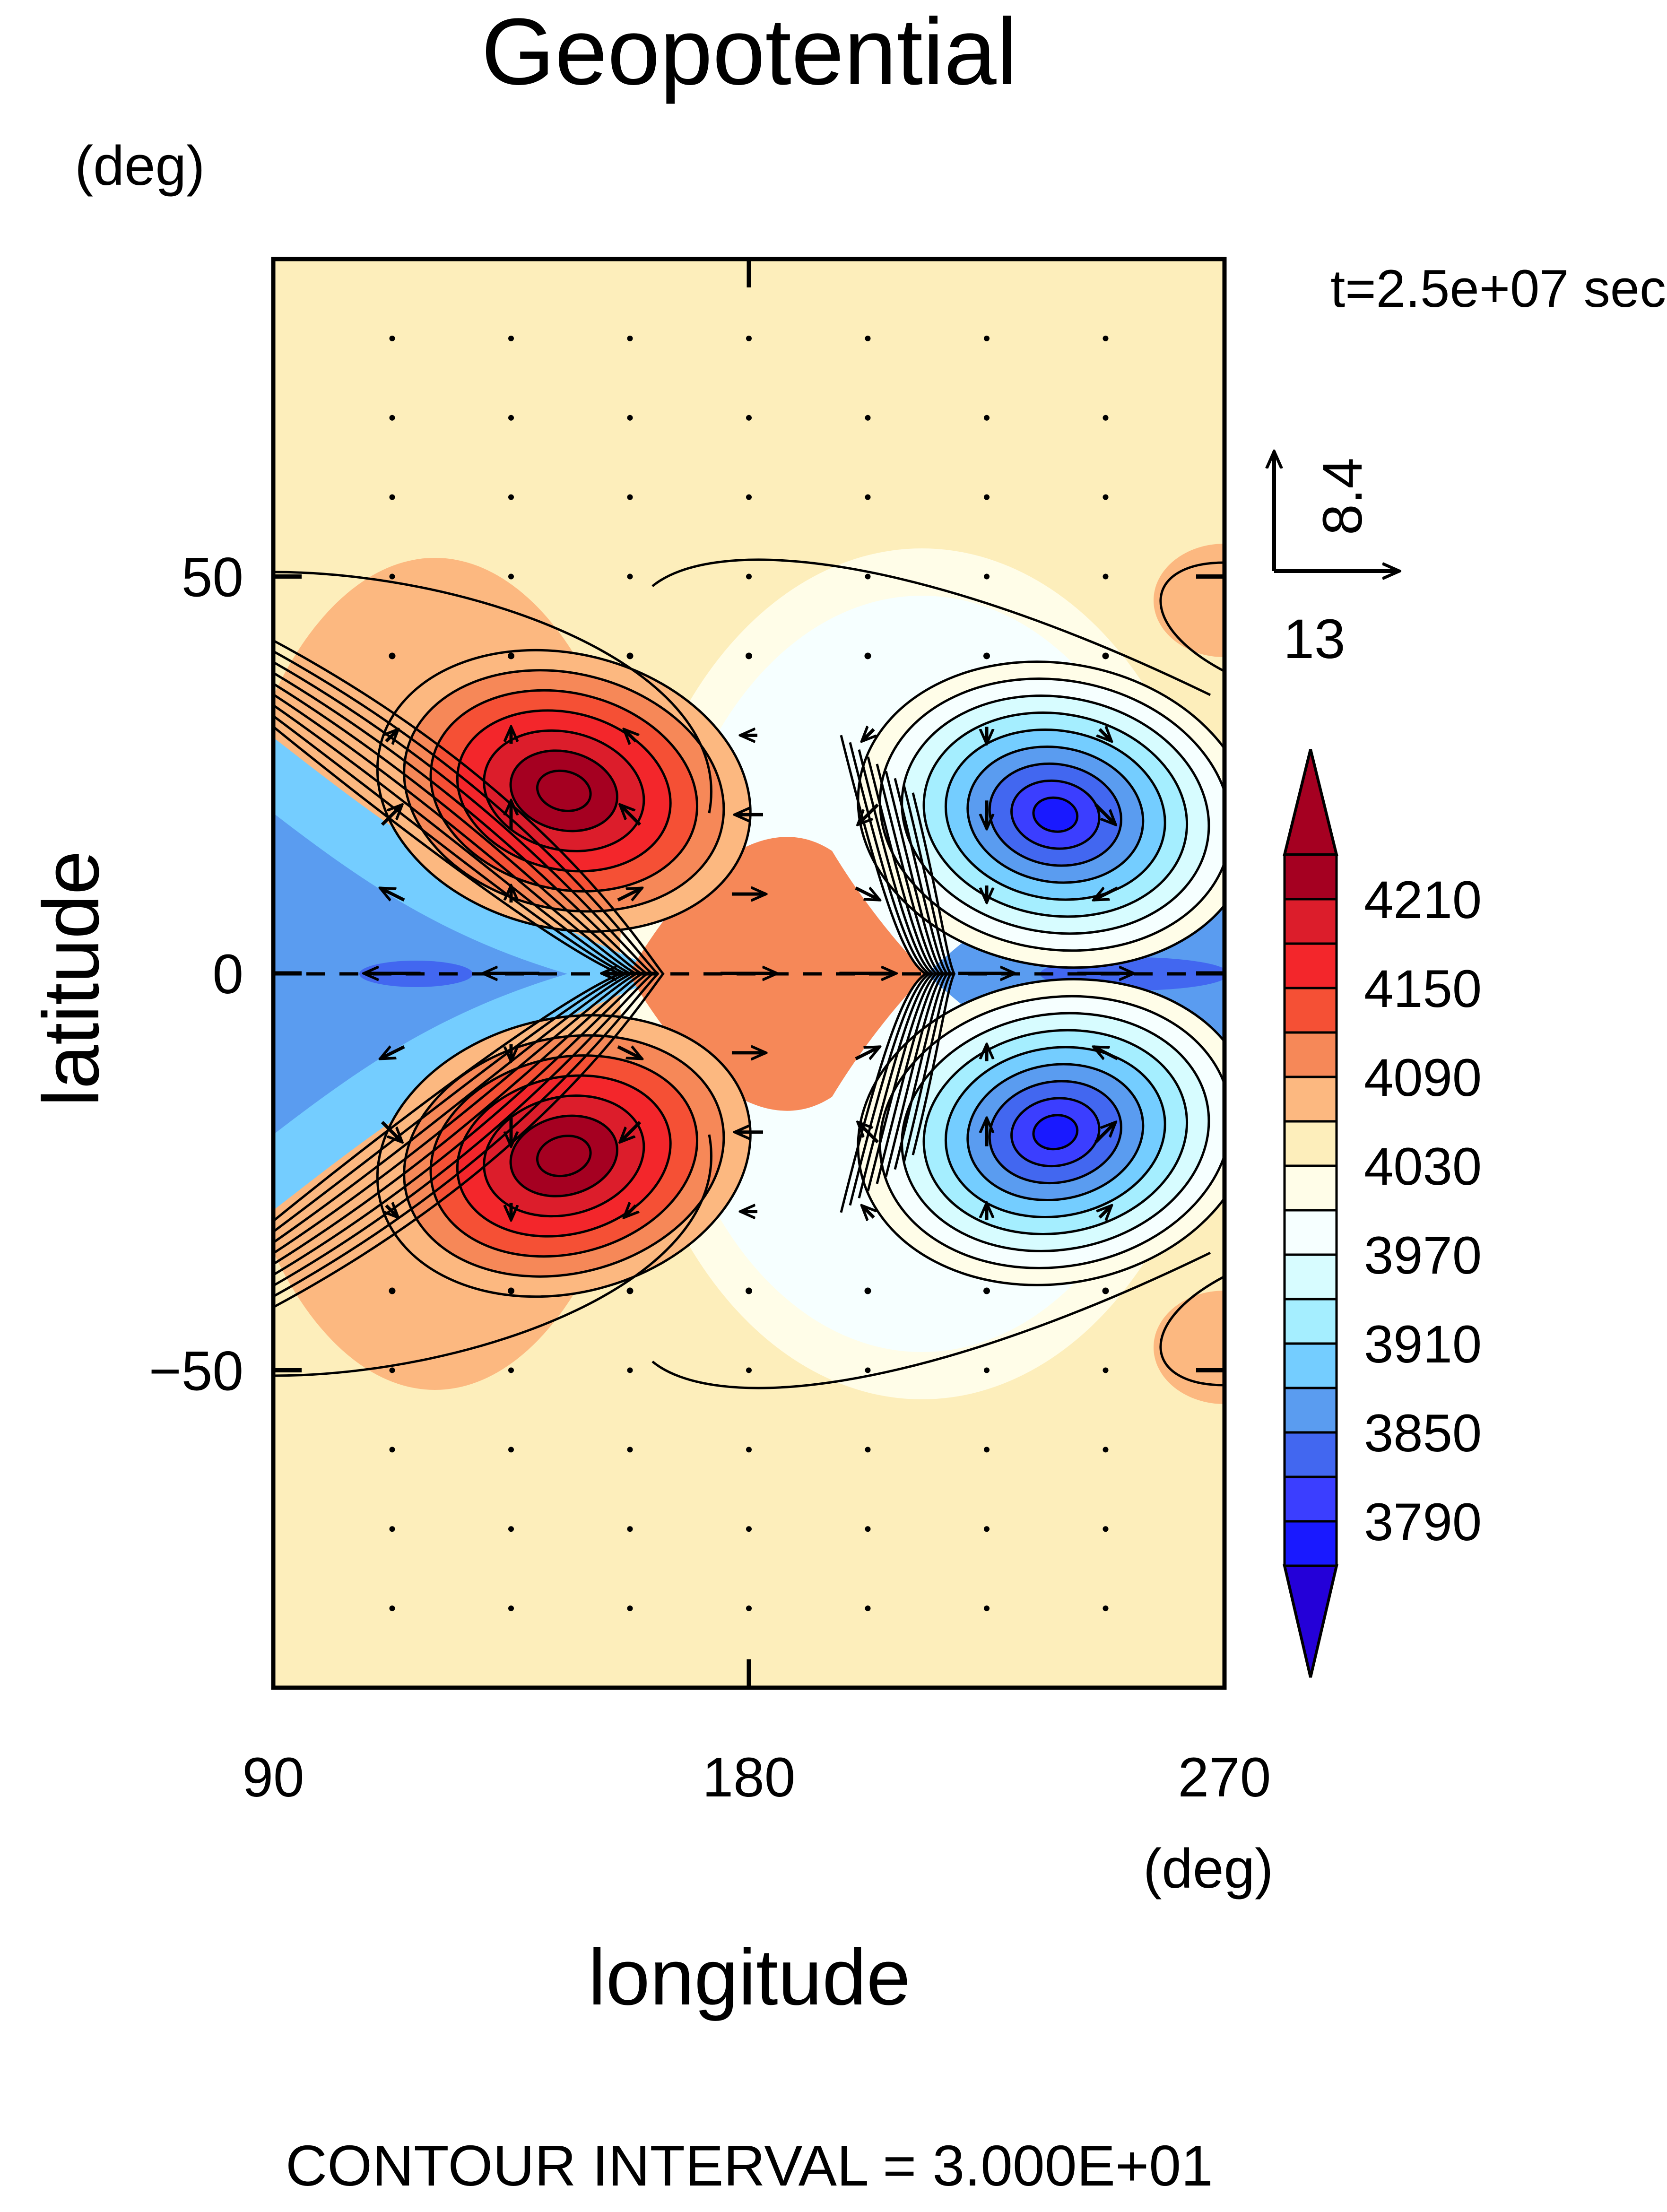 This screenshot has height=2212, width=1667. What do you see at coordinates (1423, 1077) in the screenshot?
I see `colorbar-label-4090: 4090` at bounding box center [1423, 1077].